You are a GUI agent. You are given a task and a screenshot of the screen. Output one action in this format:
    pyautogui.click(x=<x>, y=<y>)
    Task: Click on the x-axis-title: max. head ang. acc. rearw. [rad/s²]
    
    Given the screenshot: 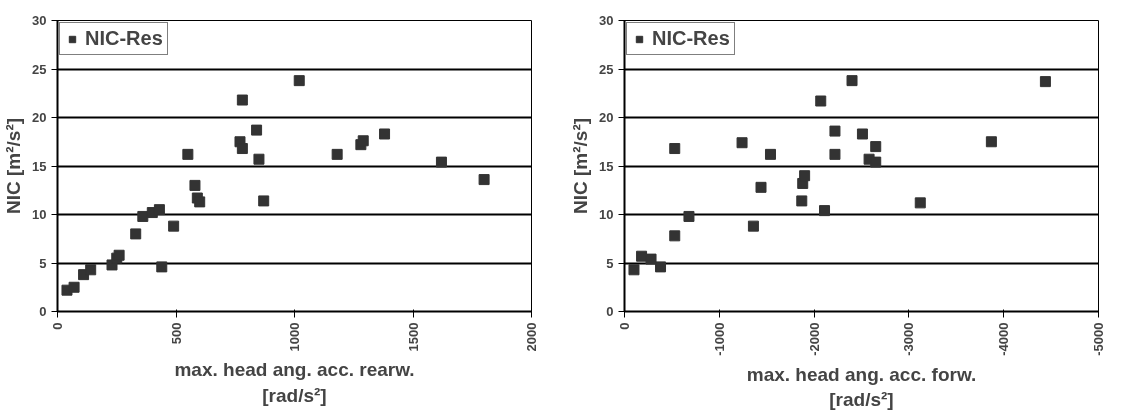 What is the action you would take?
    pyautogui.click(x=294, y=382)
    